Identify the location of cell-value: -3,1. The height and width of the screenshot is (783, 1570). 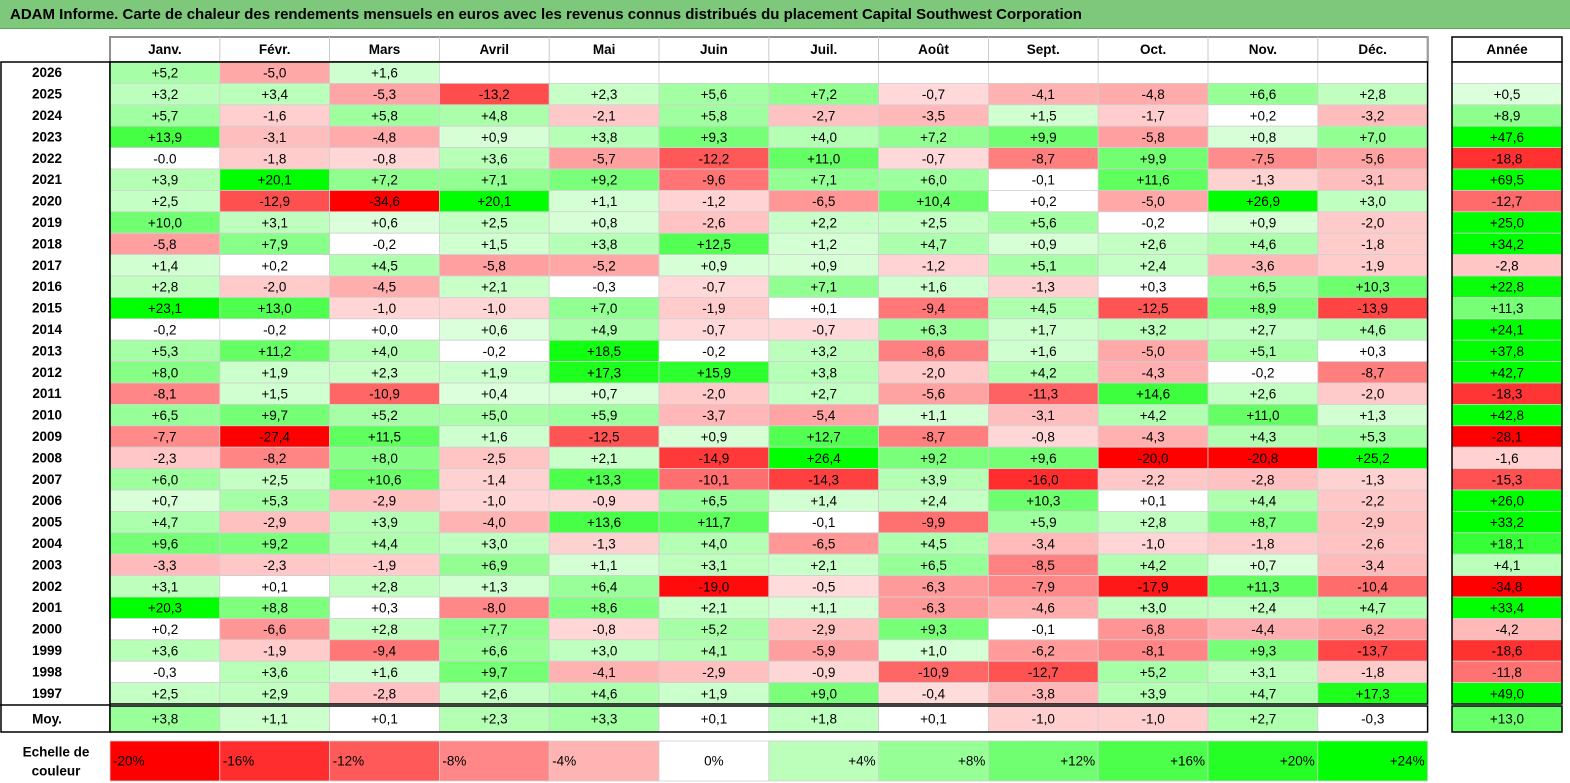
(1043, 415).